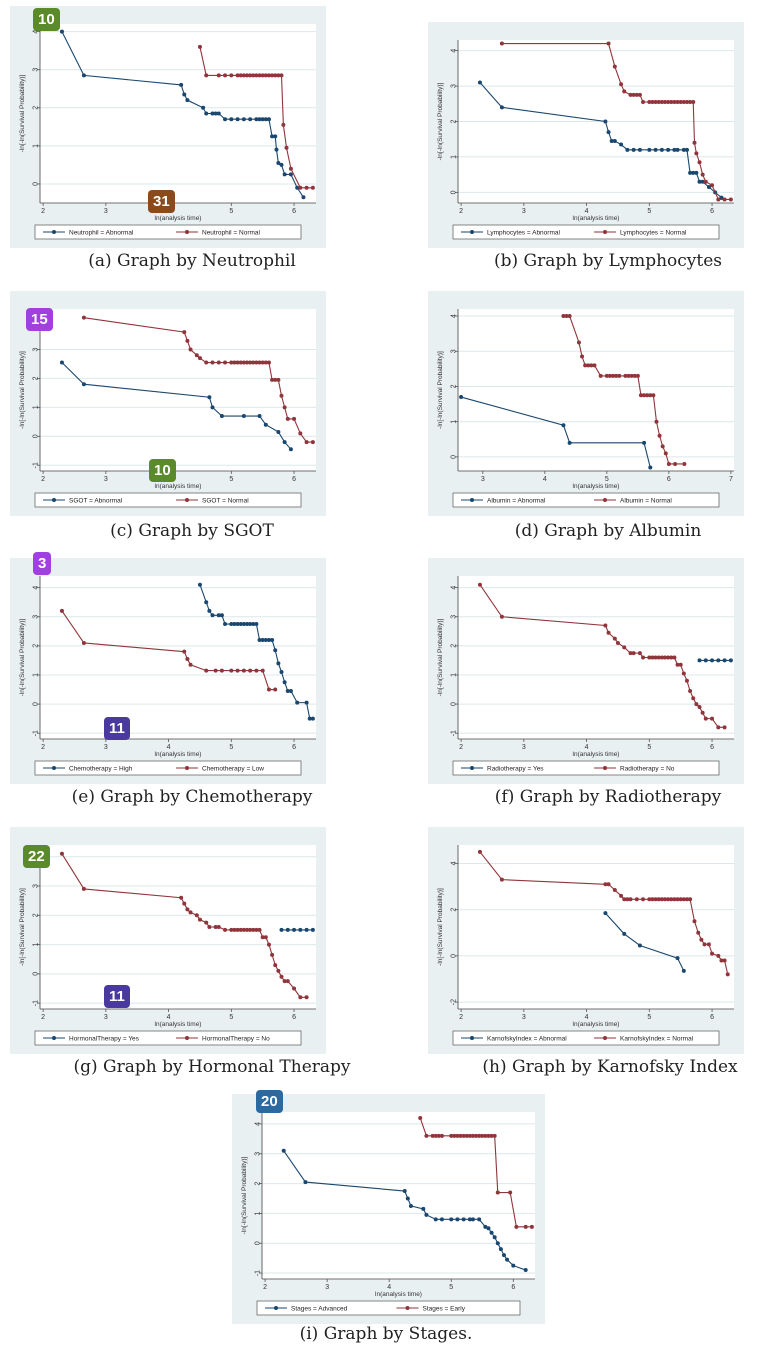 The width and height of the screenshot is (757, 1361). Describe the element at coordinates (258, 1273) in the screenshot. I see `y-tick-label: -1` at that location.